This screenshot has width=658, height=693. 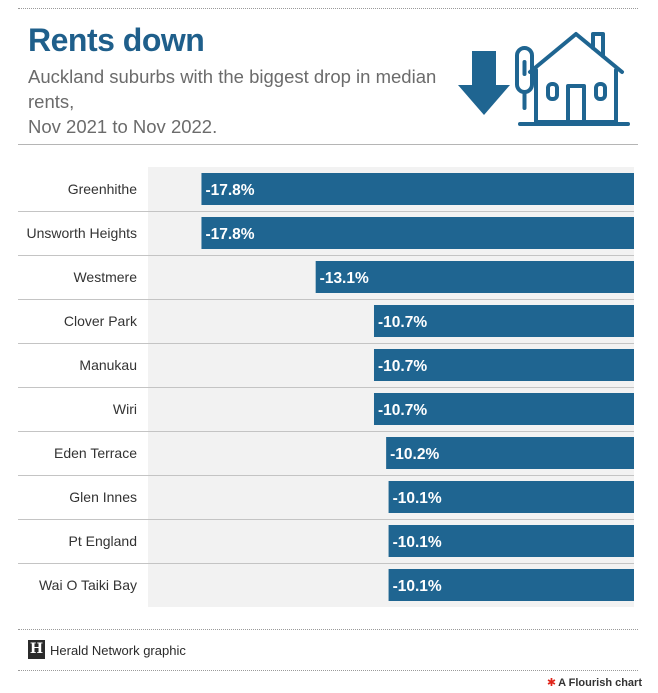 What do you see at coordinates (551, 683) in the screenshot?
I see `flourish-star-icon: ✱` at bounding box center [551, 683].